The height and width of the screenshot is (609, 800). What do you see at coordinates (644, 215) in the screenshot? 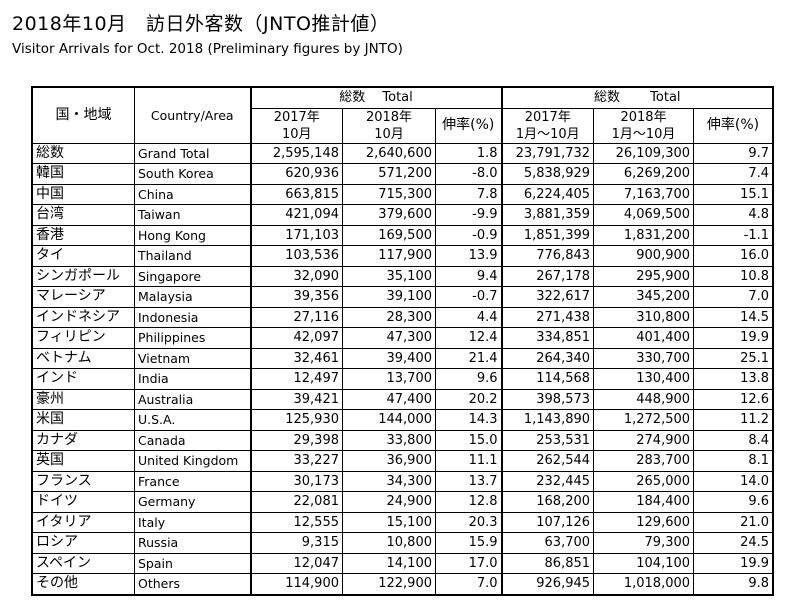
I see `ytd-2018-cell: 4,069,500` at bounding box center [644, 215].